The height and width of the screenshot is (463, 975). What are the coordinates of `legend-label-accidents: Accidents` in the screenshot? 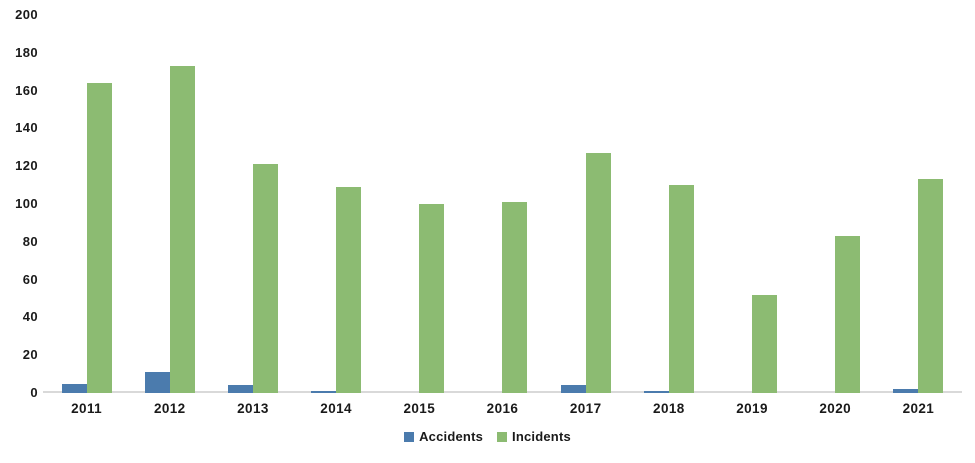 It's located at (451, 436).